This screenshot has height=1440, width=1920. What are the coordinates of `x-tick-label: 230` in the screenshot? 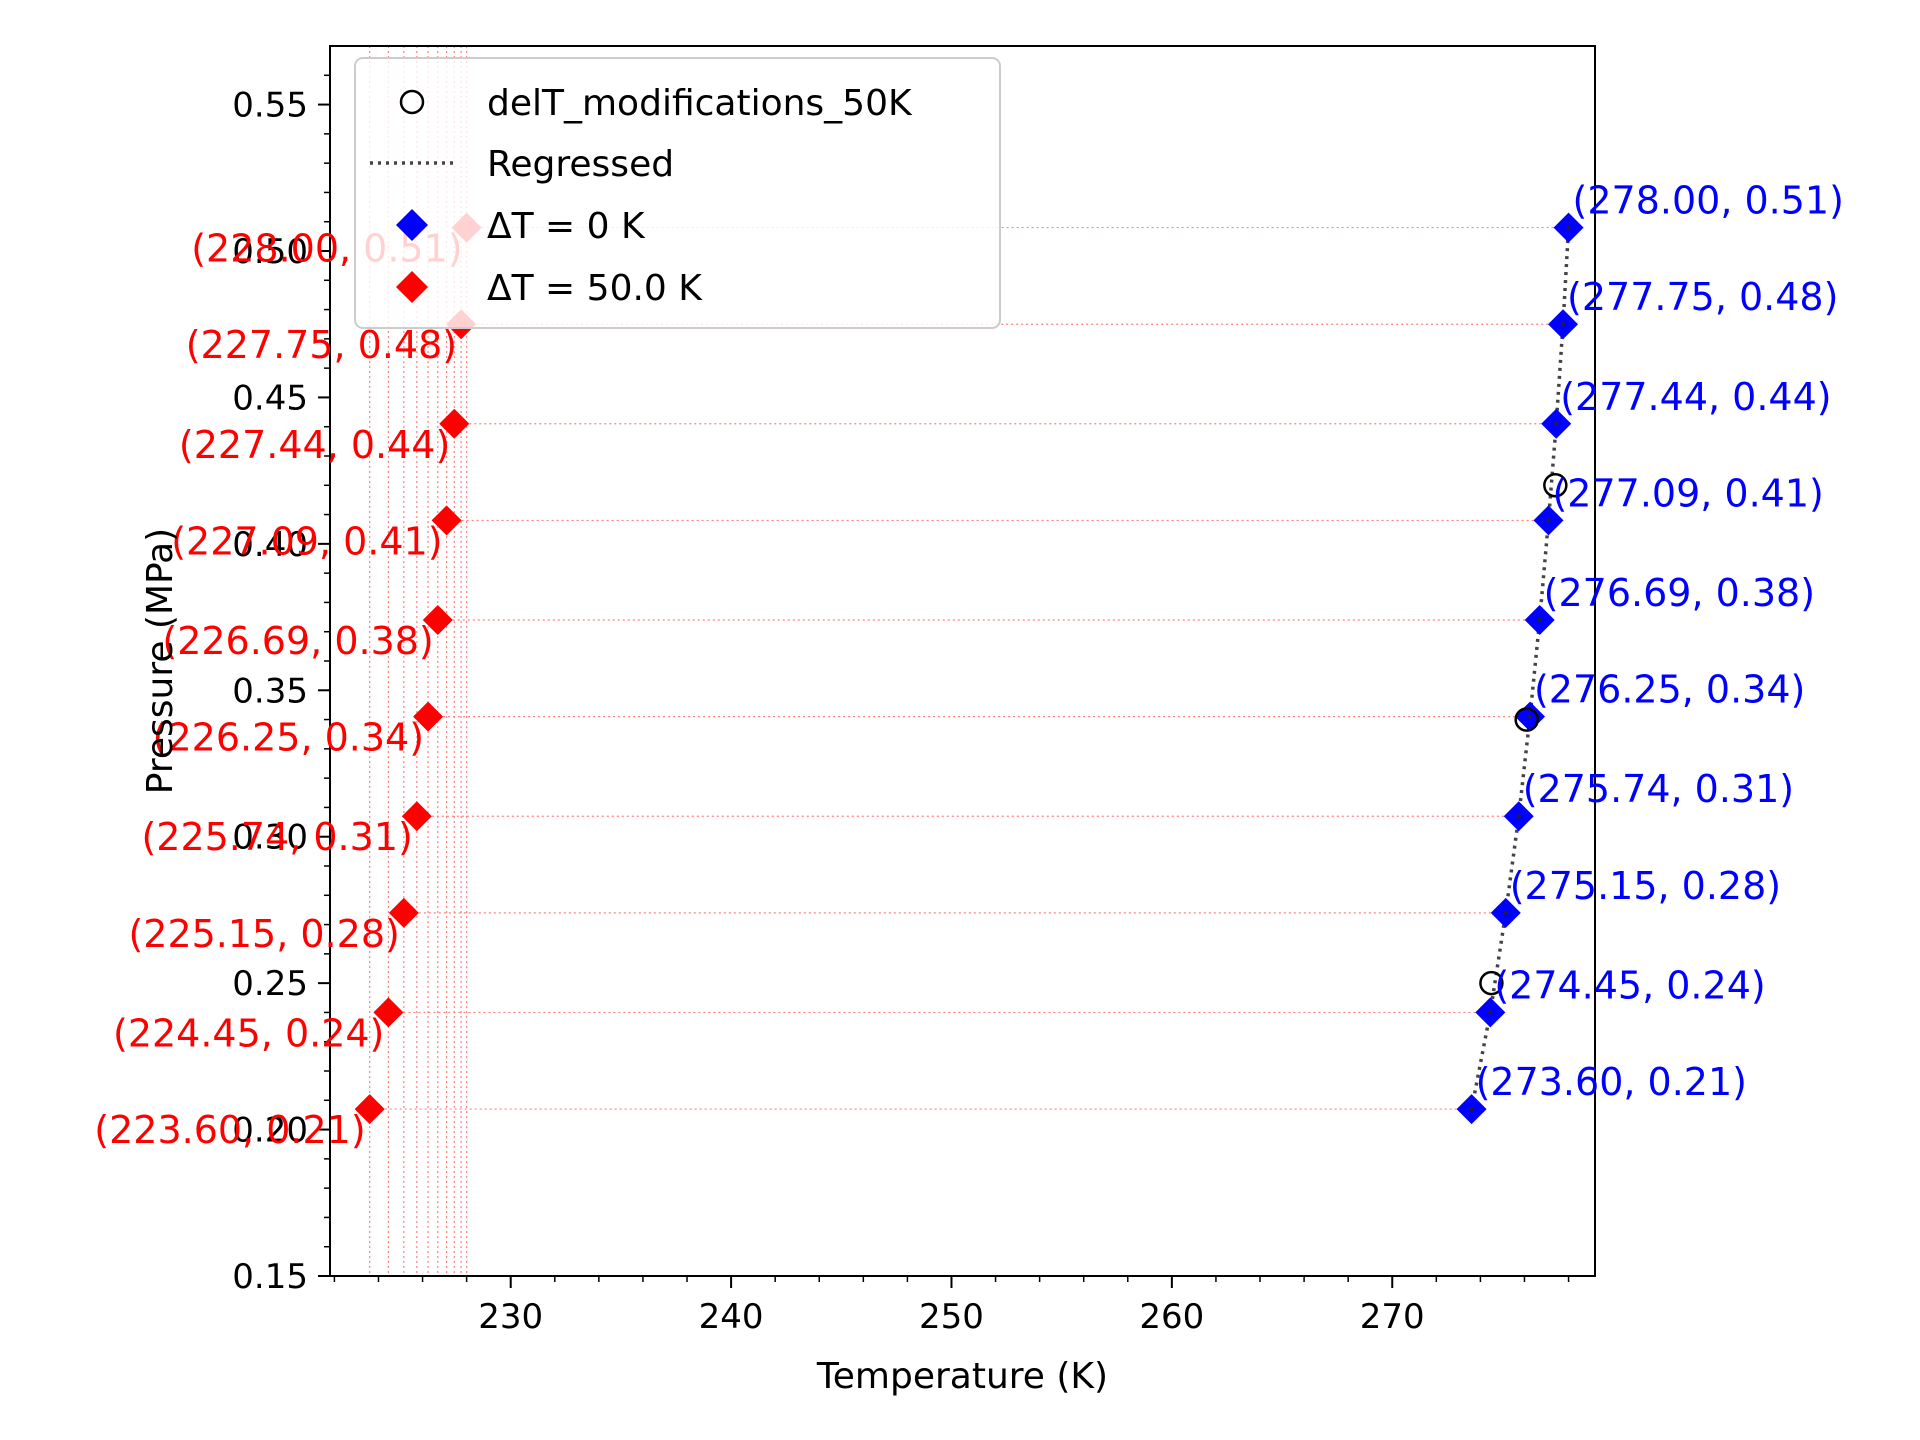 It's located at (510, 1317).